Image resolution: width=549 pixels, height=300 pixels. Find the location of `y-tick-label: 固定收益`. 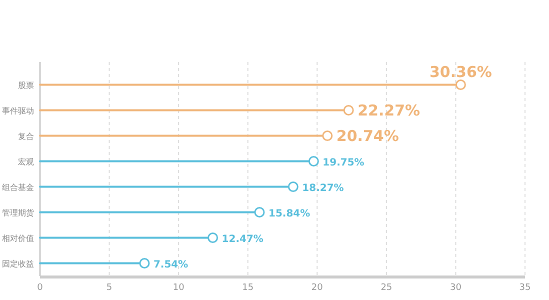

y-tick-label: 固定收益 is located at coordinates (18, 263).